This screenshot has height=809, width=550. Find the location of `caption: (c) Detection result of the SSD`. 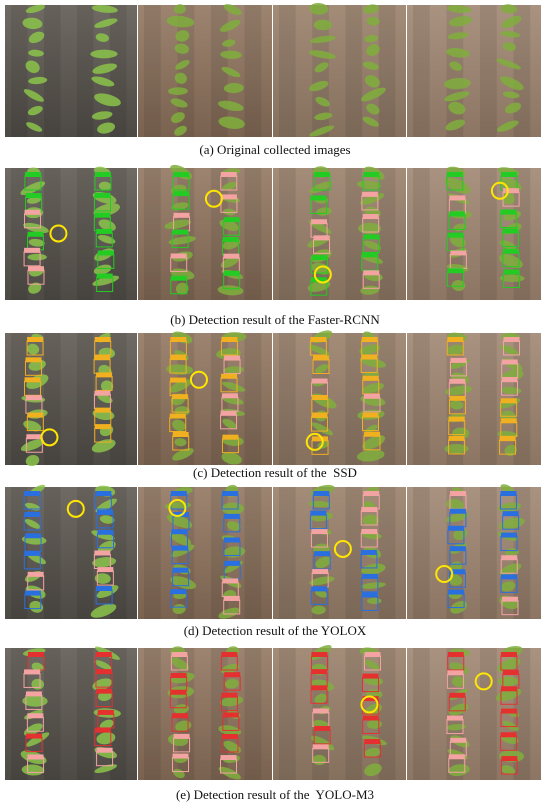

caption: (c) Detection result of the SSD is located at coordinates (275, 472).